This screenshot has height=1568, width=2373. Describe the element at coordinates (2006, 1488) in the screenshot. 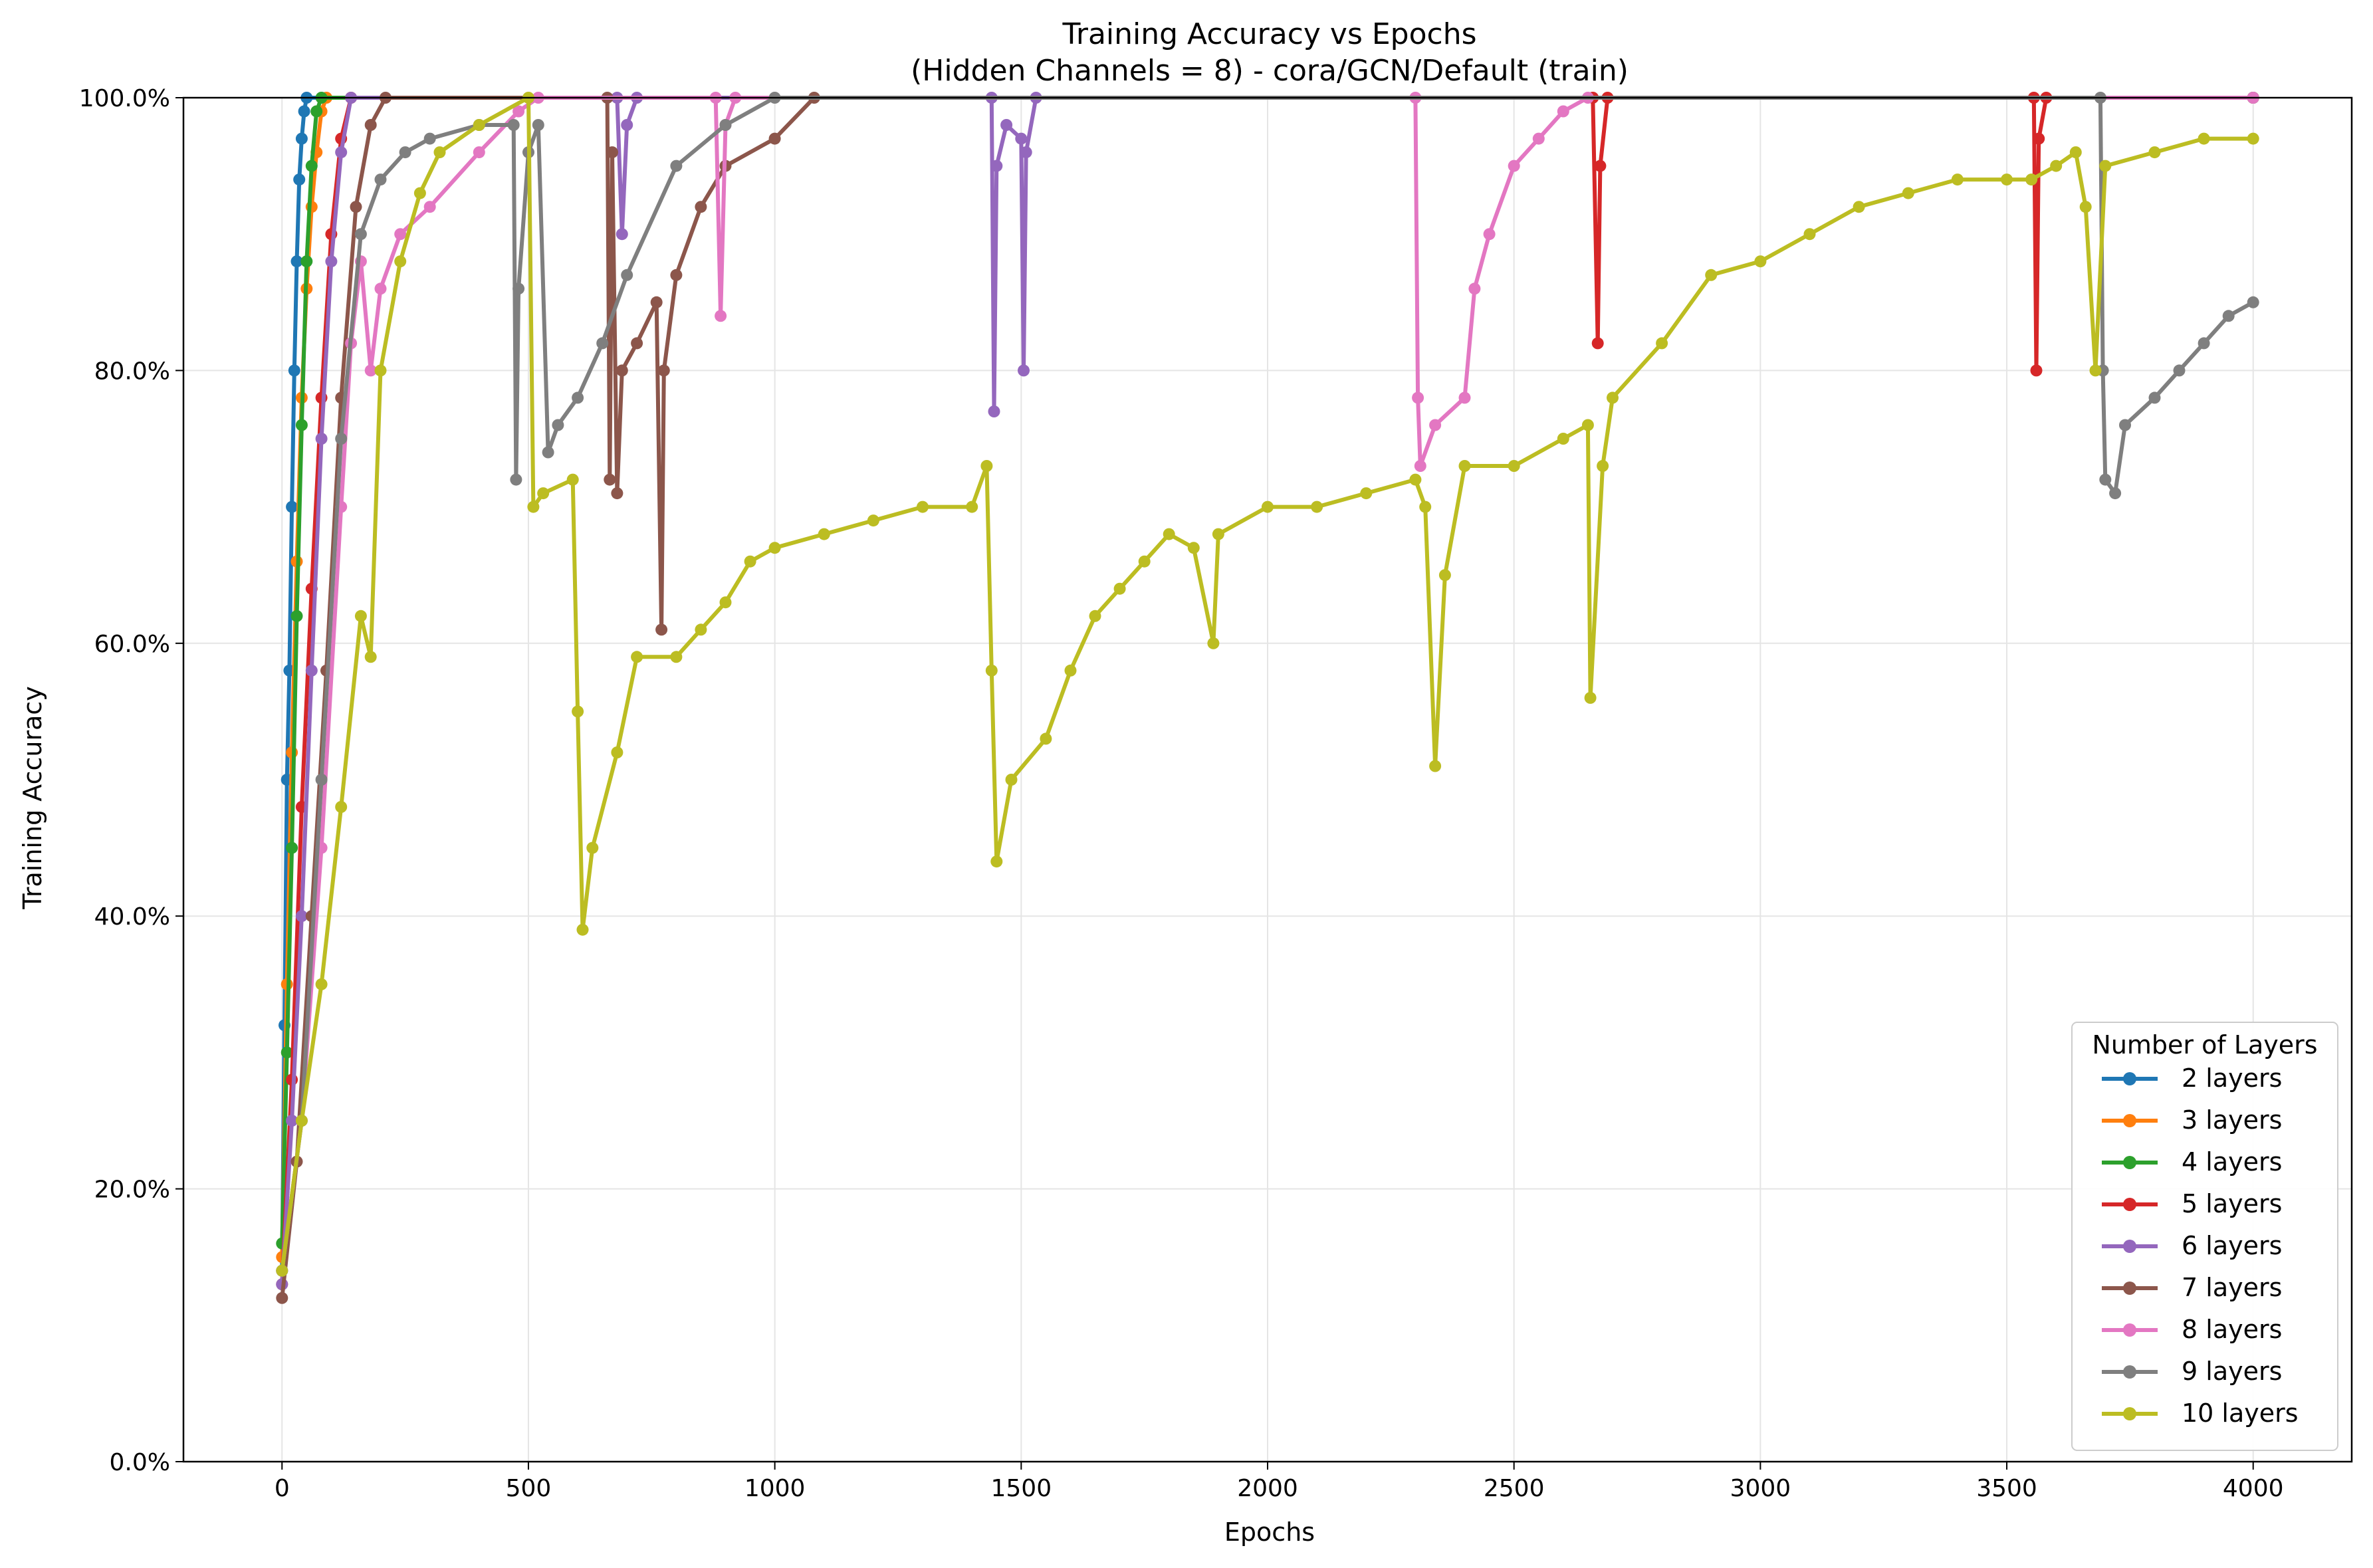

I see `x-tick-label: 3500` at that location.